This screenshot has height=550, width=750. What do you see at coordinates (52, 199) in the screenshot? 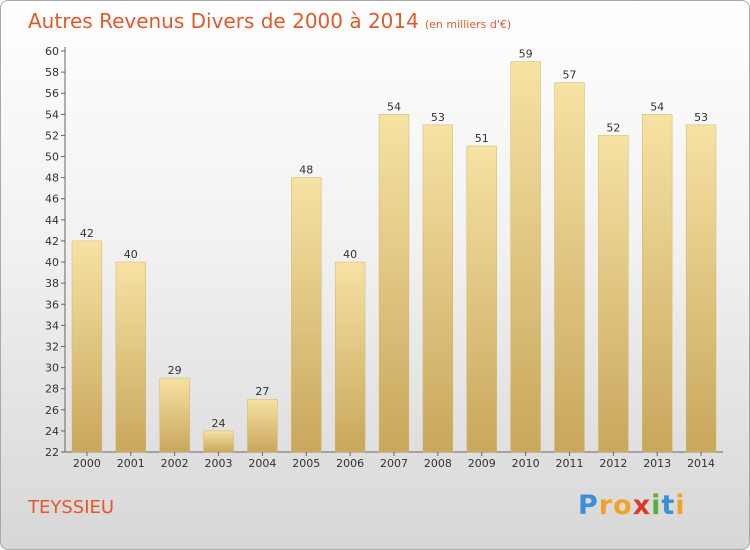
I see `y-tick-label: 46` at bounding box center [52, 199].